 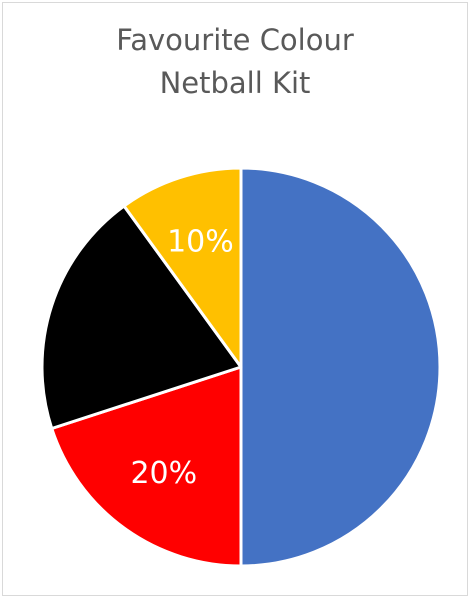 I want to click on chart-title-line-2: Netball Kit, so click(x=235, y=83).